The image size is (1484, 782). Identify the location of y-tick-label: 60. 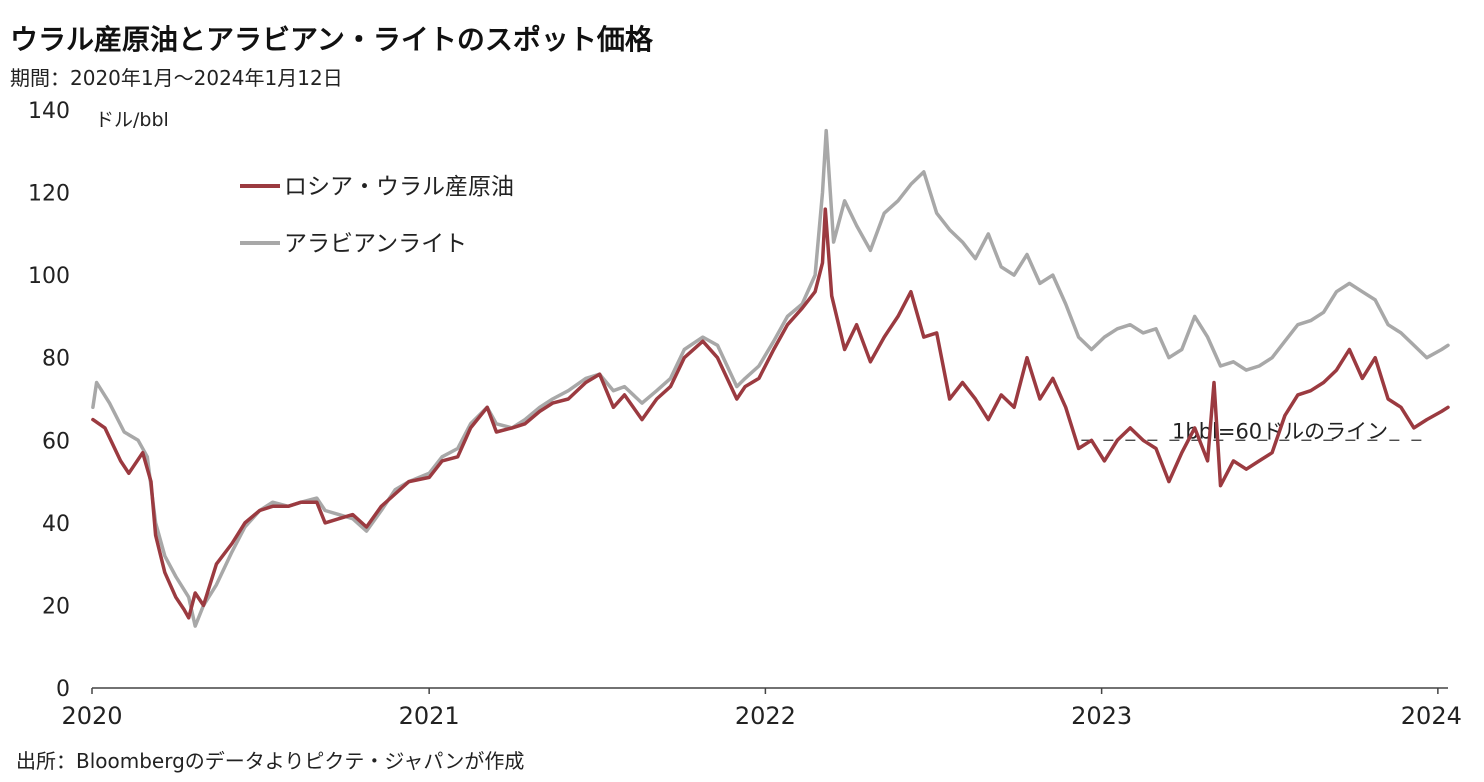
(56, 441).